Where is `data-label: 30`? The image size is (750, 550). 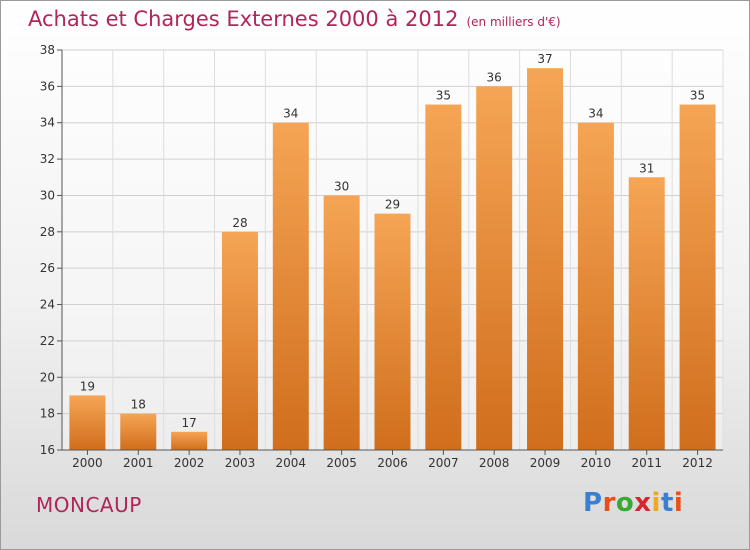 data-label: 30 is located at coordinates (341, 186).